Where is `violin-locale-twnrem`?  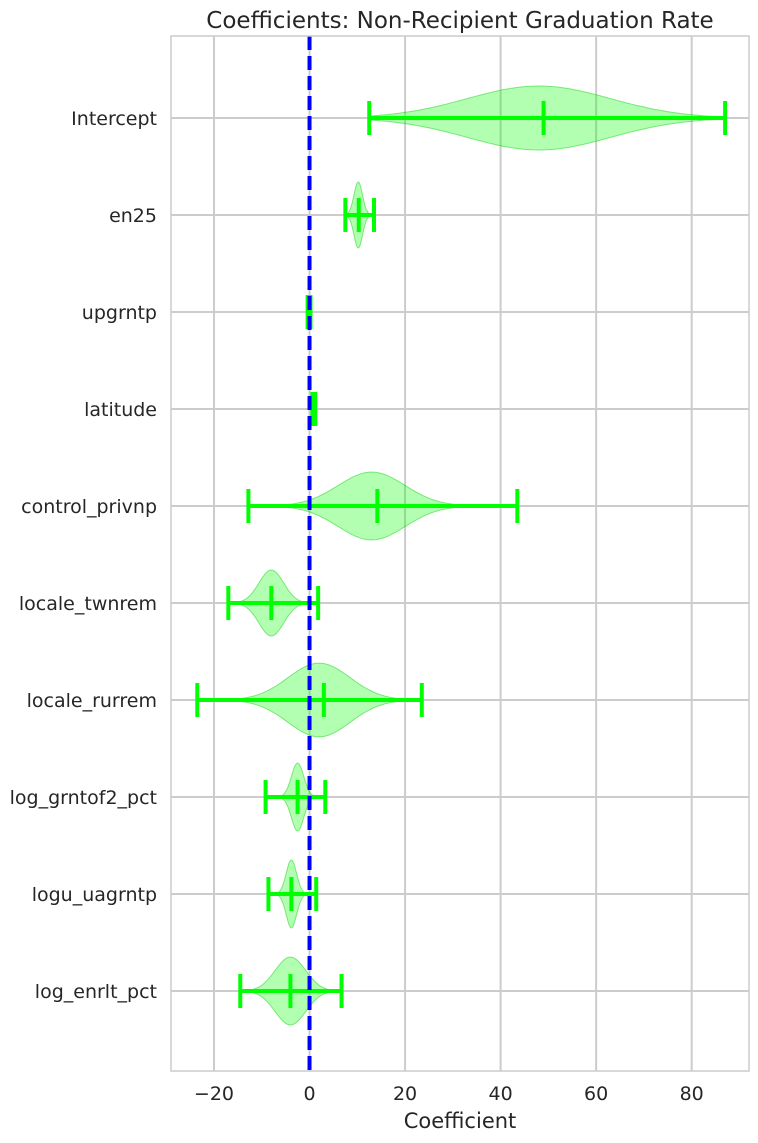
violin-locale-twnrem is located at coordinates (273, 603).